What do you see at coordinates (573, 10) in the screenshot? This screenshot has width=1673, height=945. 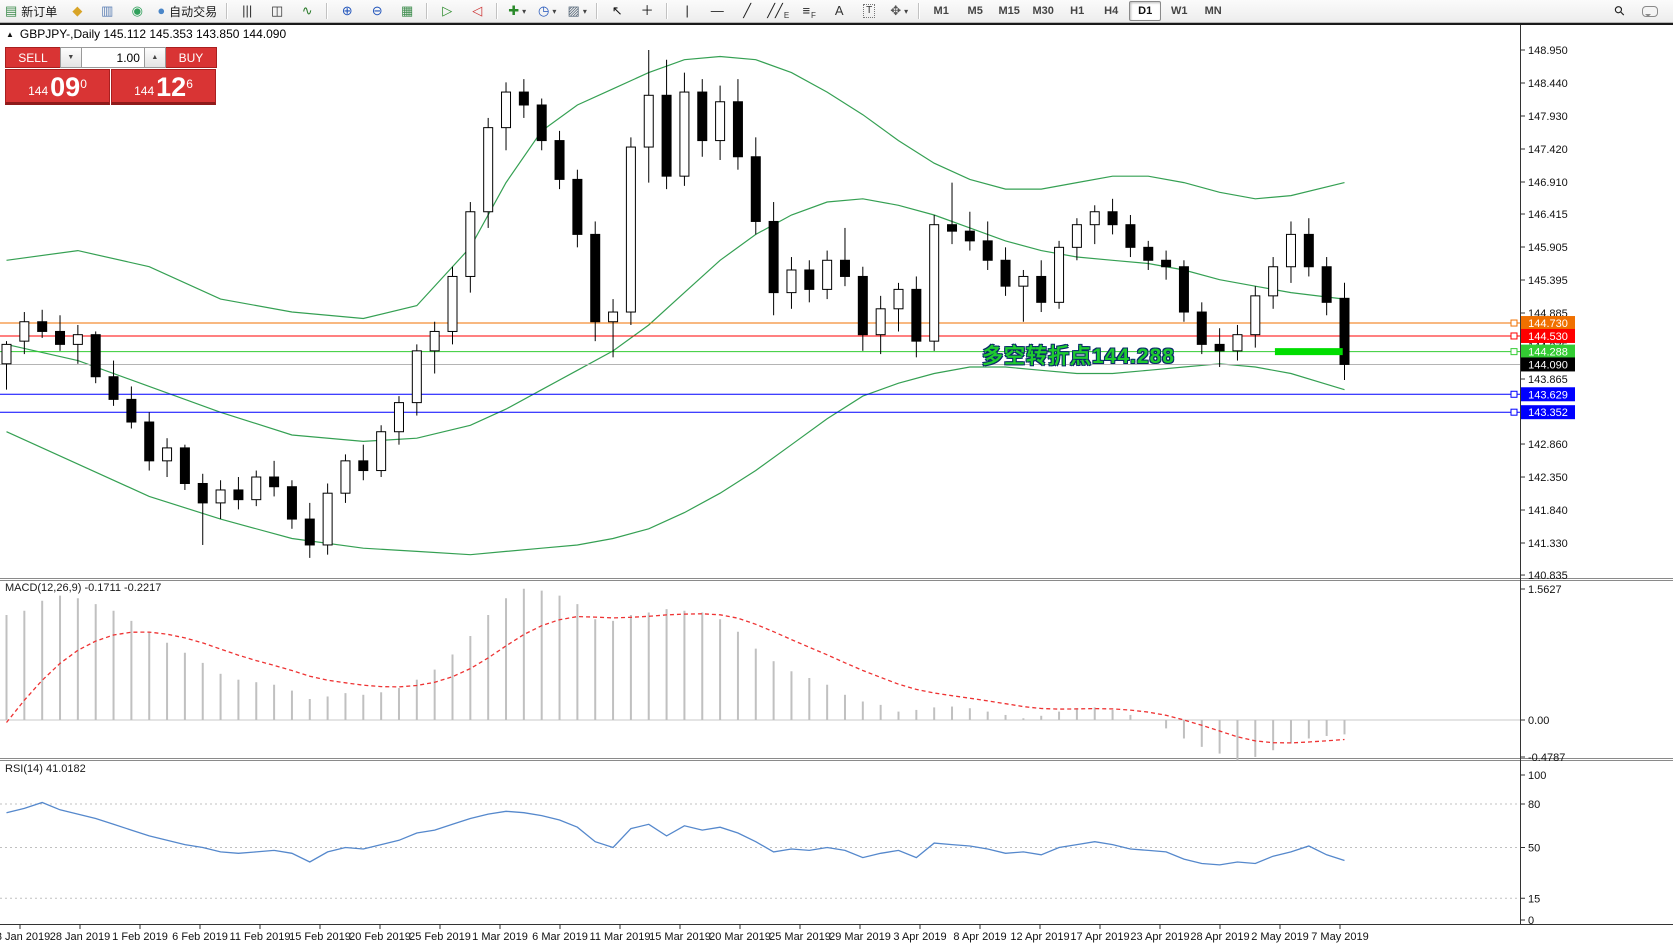 I see `template-icon: ▨` at bounding box center [573, 10].